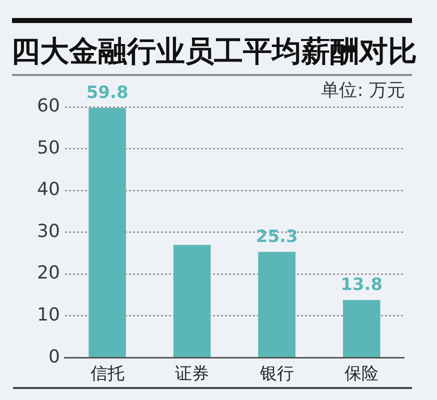 The width and height of the screenshot is (437, 400). I want to click on chart-title: 四大金融行业员工平均薪酬对比, so click(214, 51).